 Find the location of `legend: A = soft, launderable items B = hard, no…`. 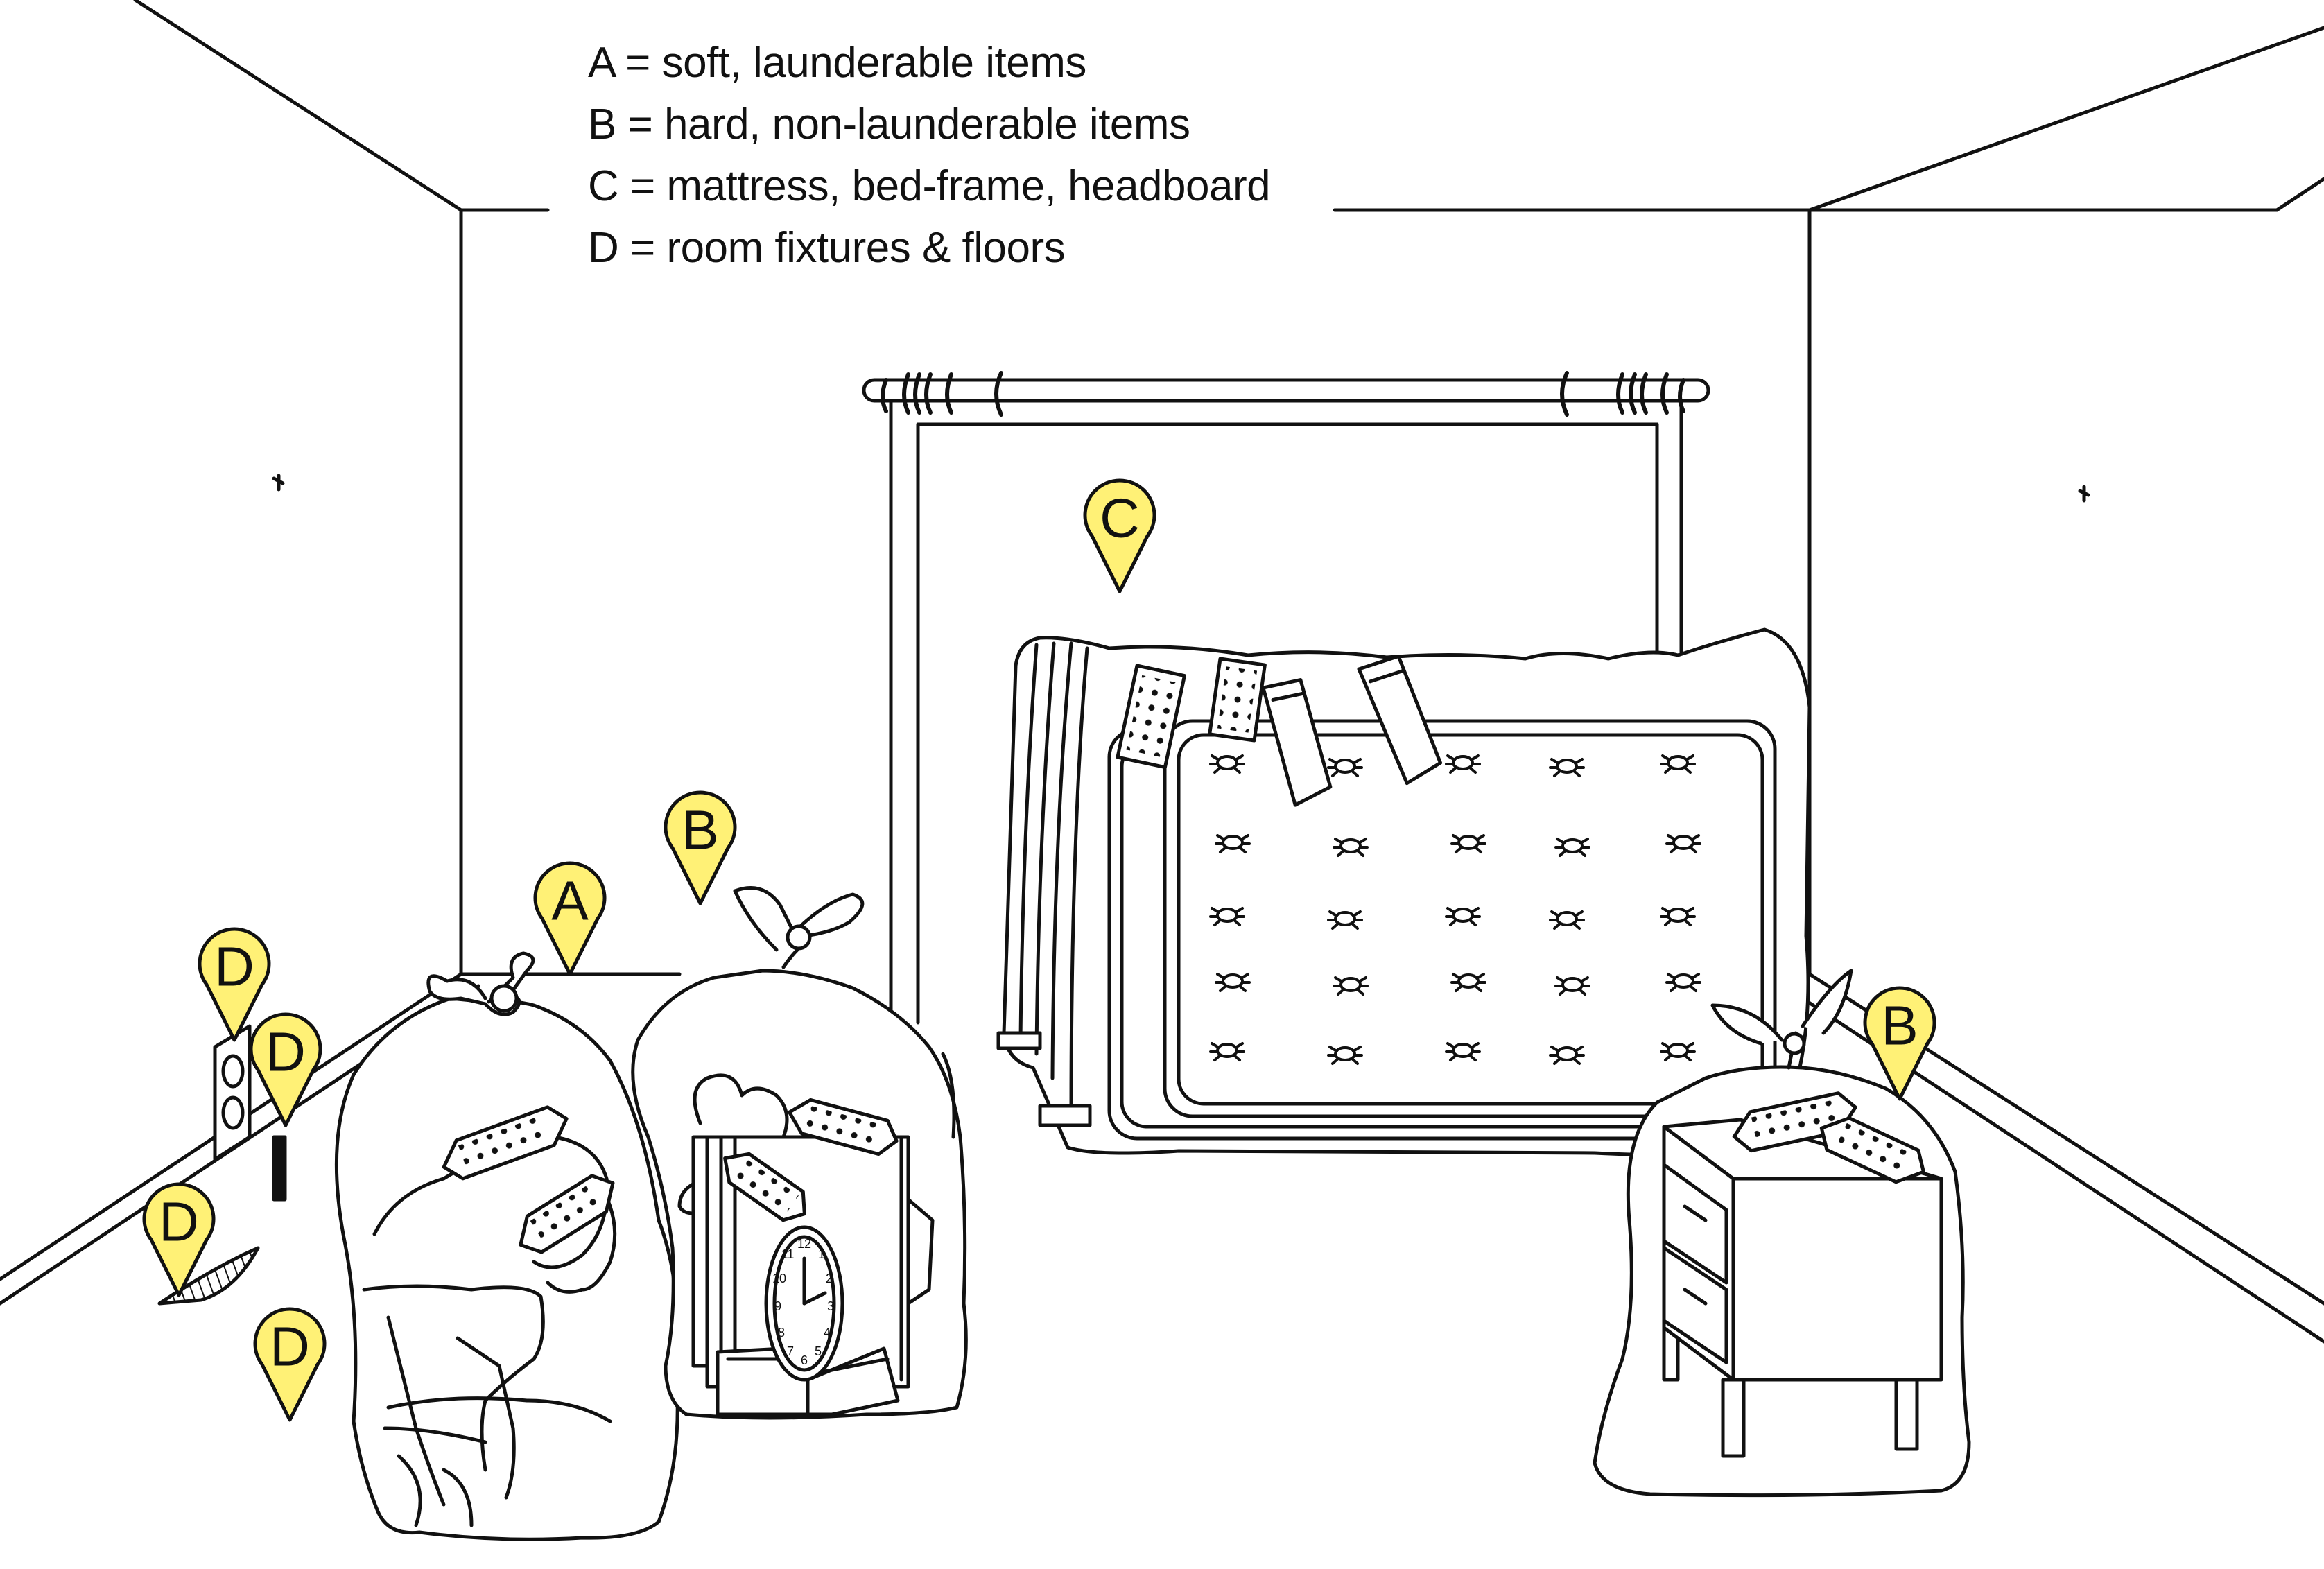

legend: A = soft, launderable items B = hard, no… is located at coordinates (930, 155).